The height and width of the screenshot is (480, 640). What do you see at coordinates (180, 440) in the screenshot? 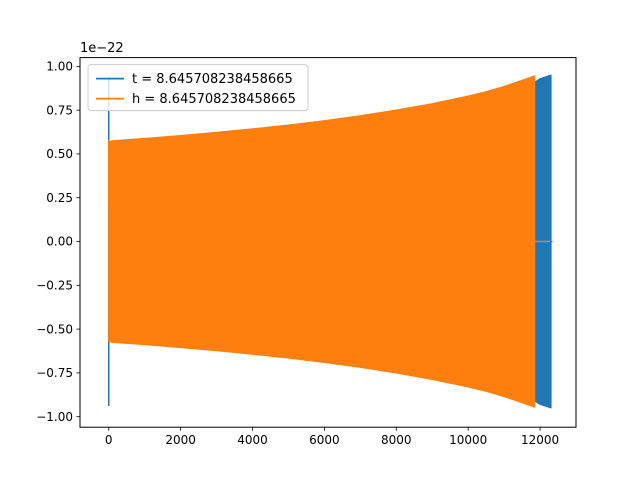
I see `x-tick-label: 2000` at bounding box center [180, 440].